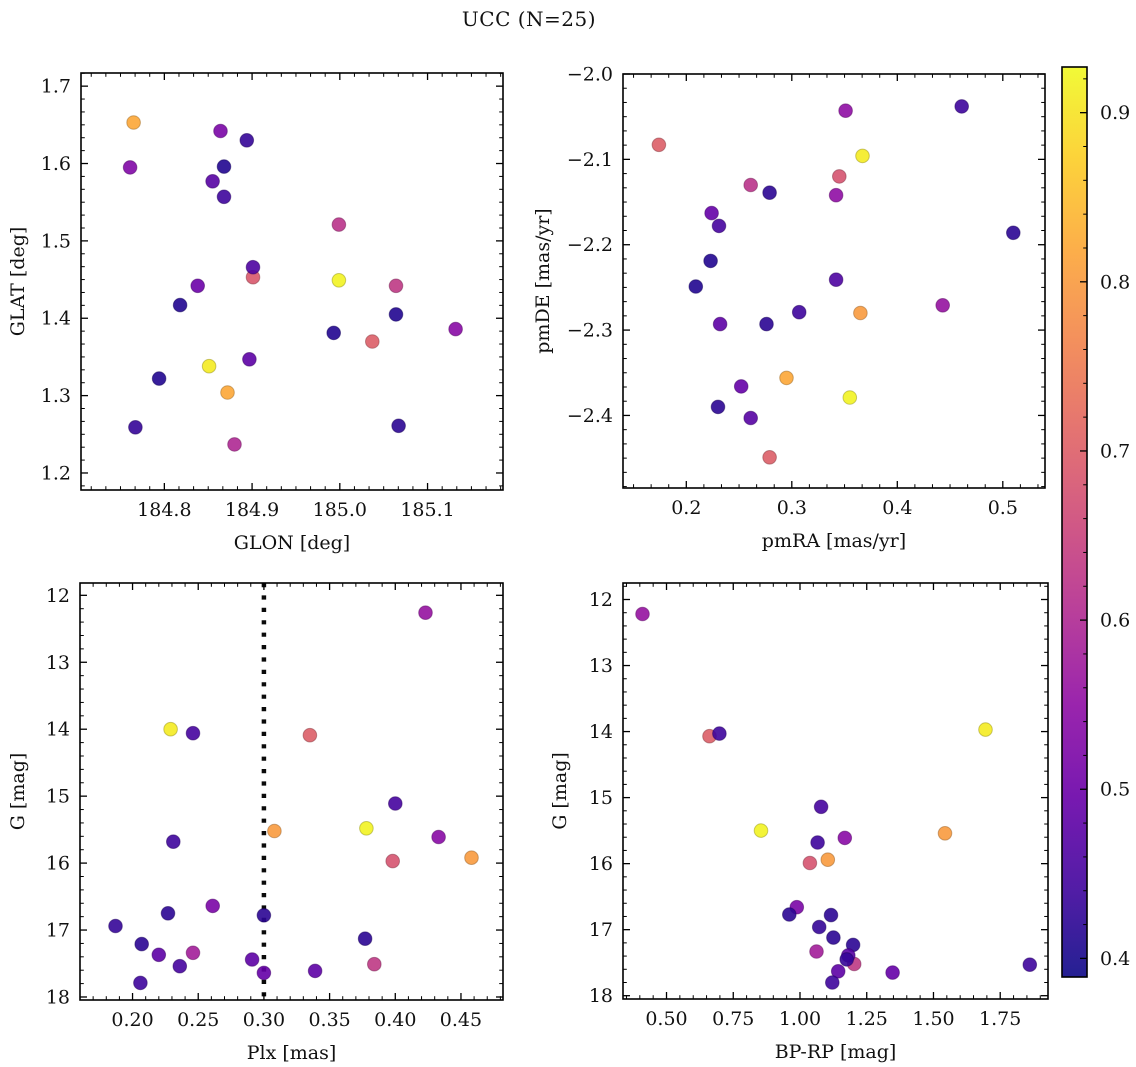  Describe the element at coordinates (590, 331) in the screenshot. I see `y-tick-label: −2.3` at that location.